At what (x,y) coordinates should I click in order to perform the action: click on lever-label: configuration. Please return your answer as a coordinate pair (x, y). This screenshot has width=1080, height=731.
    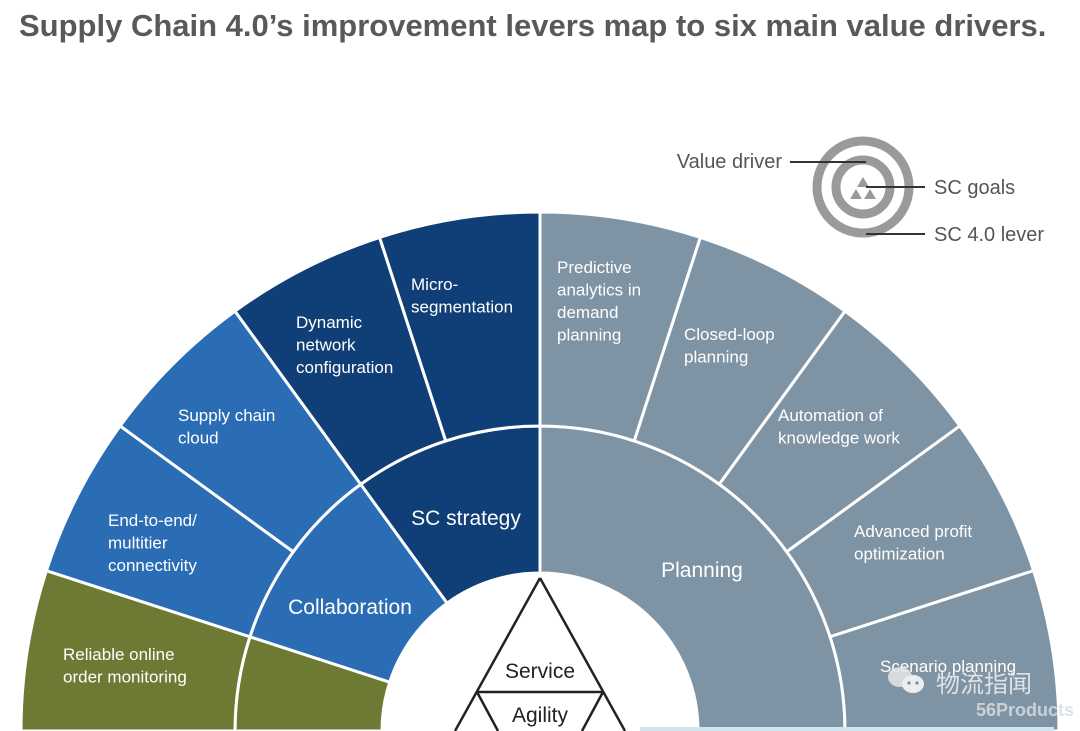
    Looking at the image, I should click on (344, 367).